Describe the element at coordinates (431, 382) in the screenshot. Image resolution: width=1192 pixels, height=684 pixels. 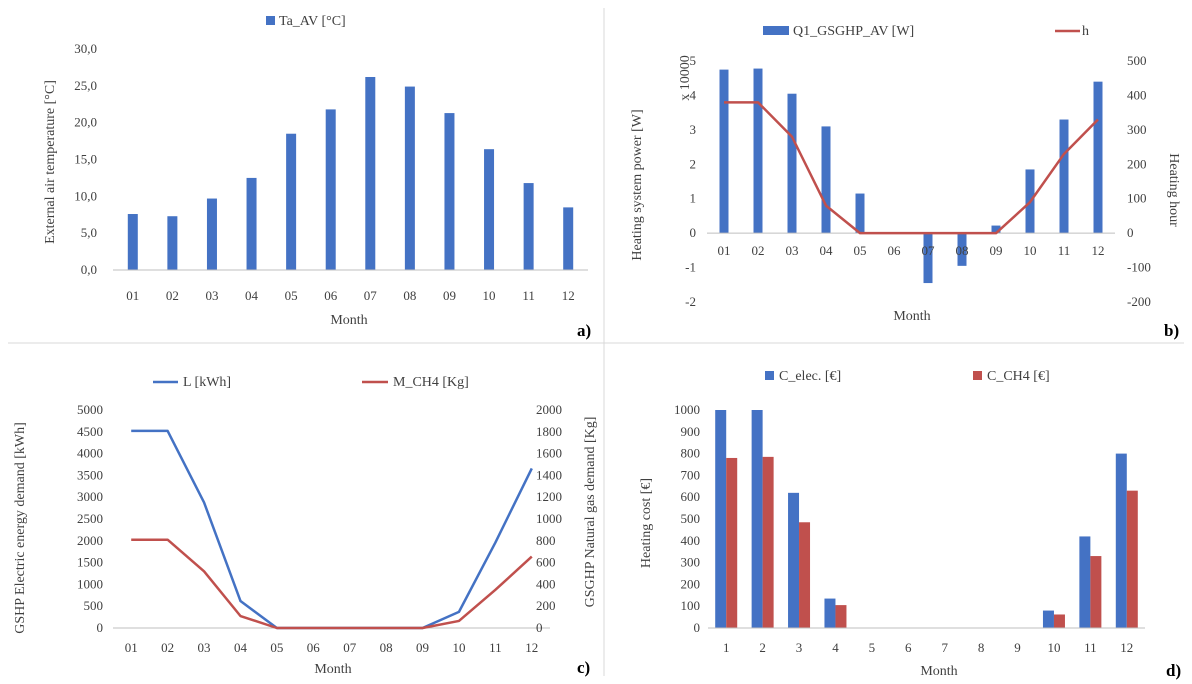
I see `chart-c-legend-label-m-ch4: M_CH4 [Kg]` at that location.